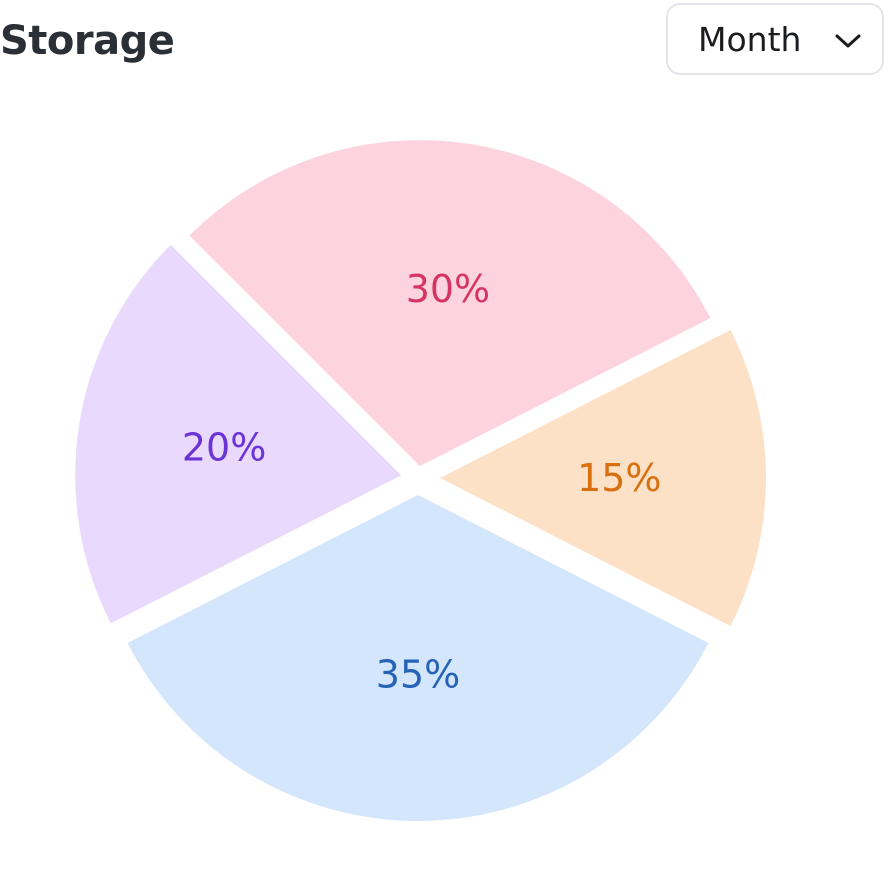 The image size is (888, 875). Describe the element at coordinates (750, 39) in the screenshot. I see `period-select-value: Month` at that location.